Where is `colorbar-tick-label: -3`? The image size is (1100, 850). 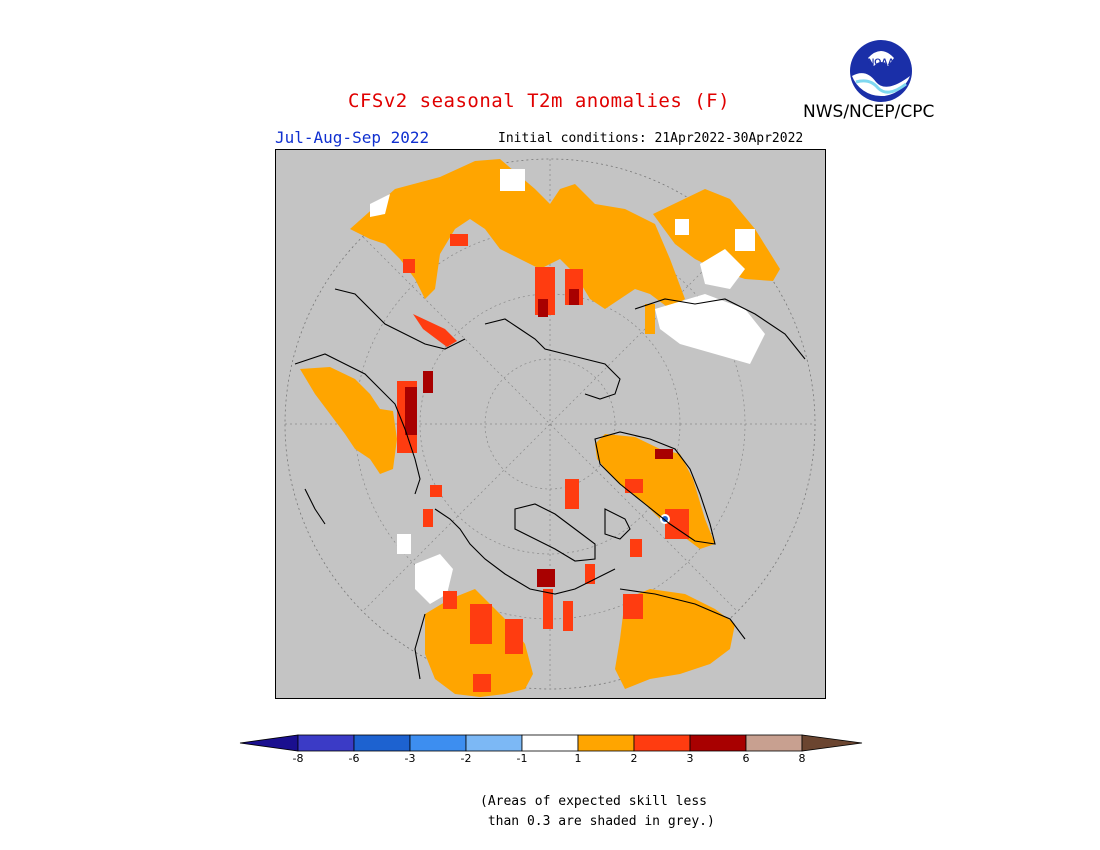
colorbar-tick-label: -3 is located at coordinates (410, 758).